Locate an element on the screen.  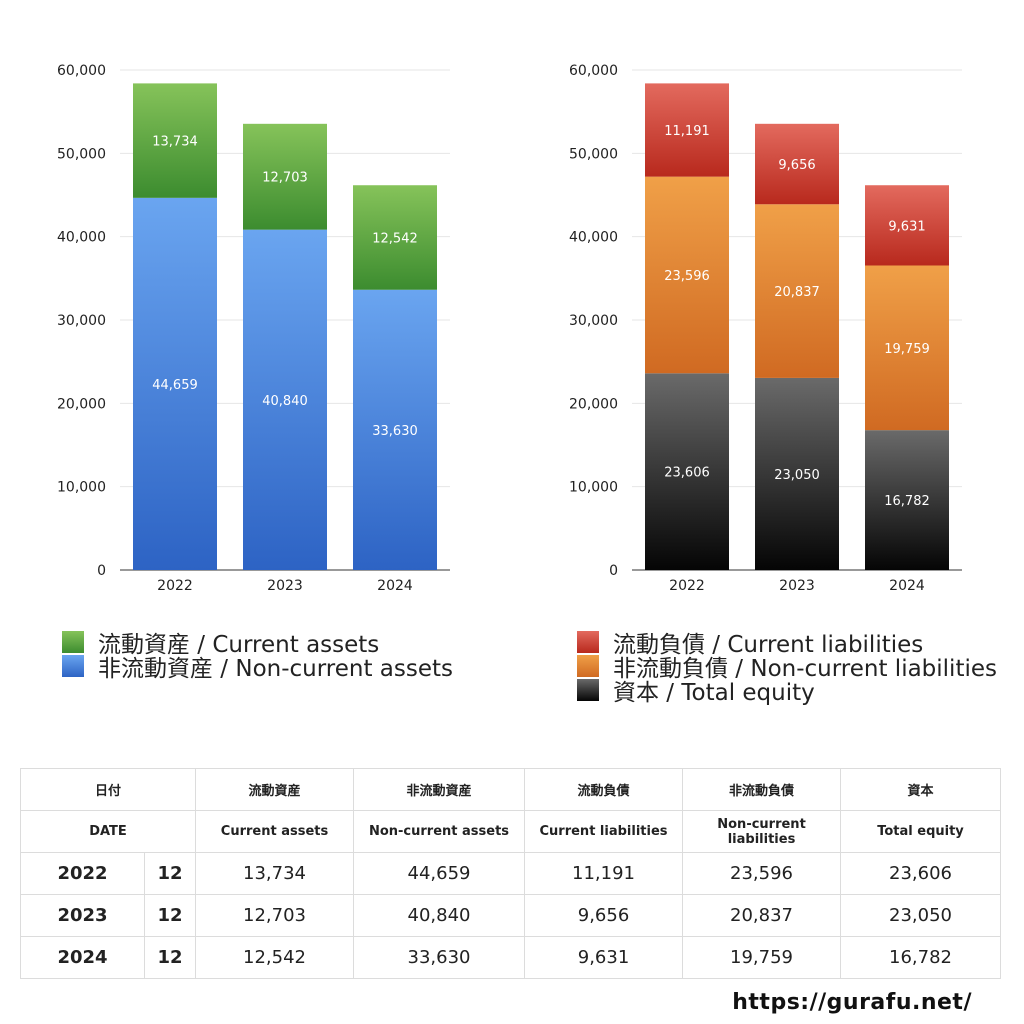
bar-value-label: 23,606 is located at coordinates (687, 473).